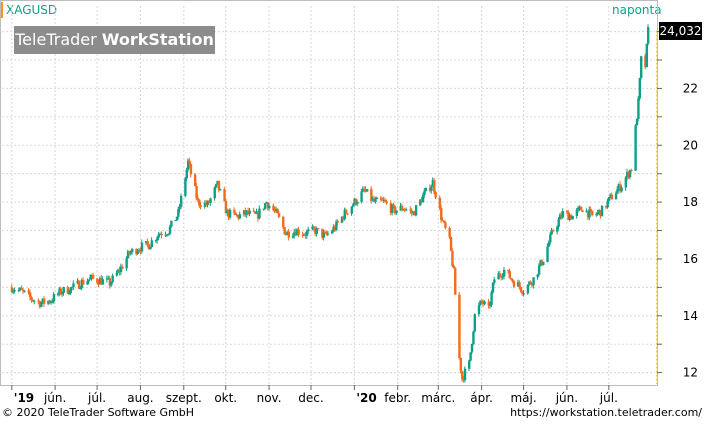 Image resolution: width=705 pixels, height=424 pixels. What do you see at coordinates (637, 10) in the screenshot?
I see `interval-label: naponta` at bounding box center [637, 10].